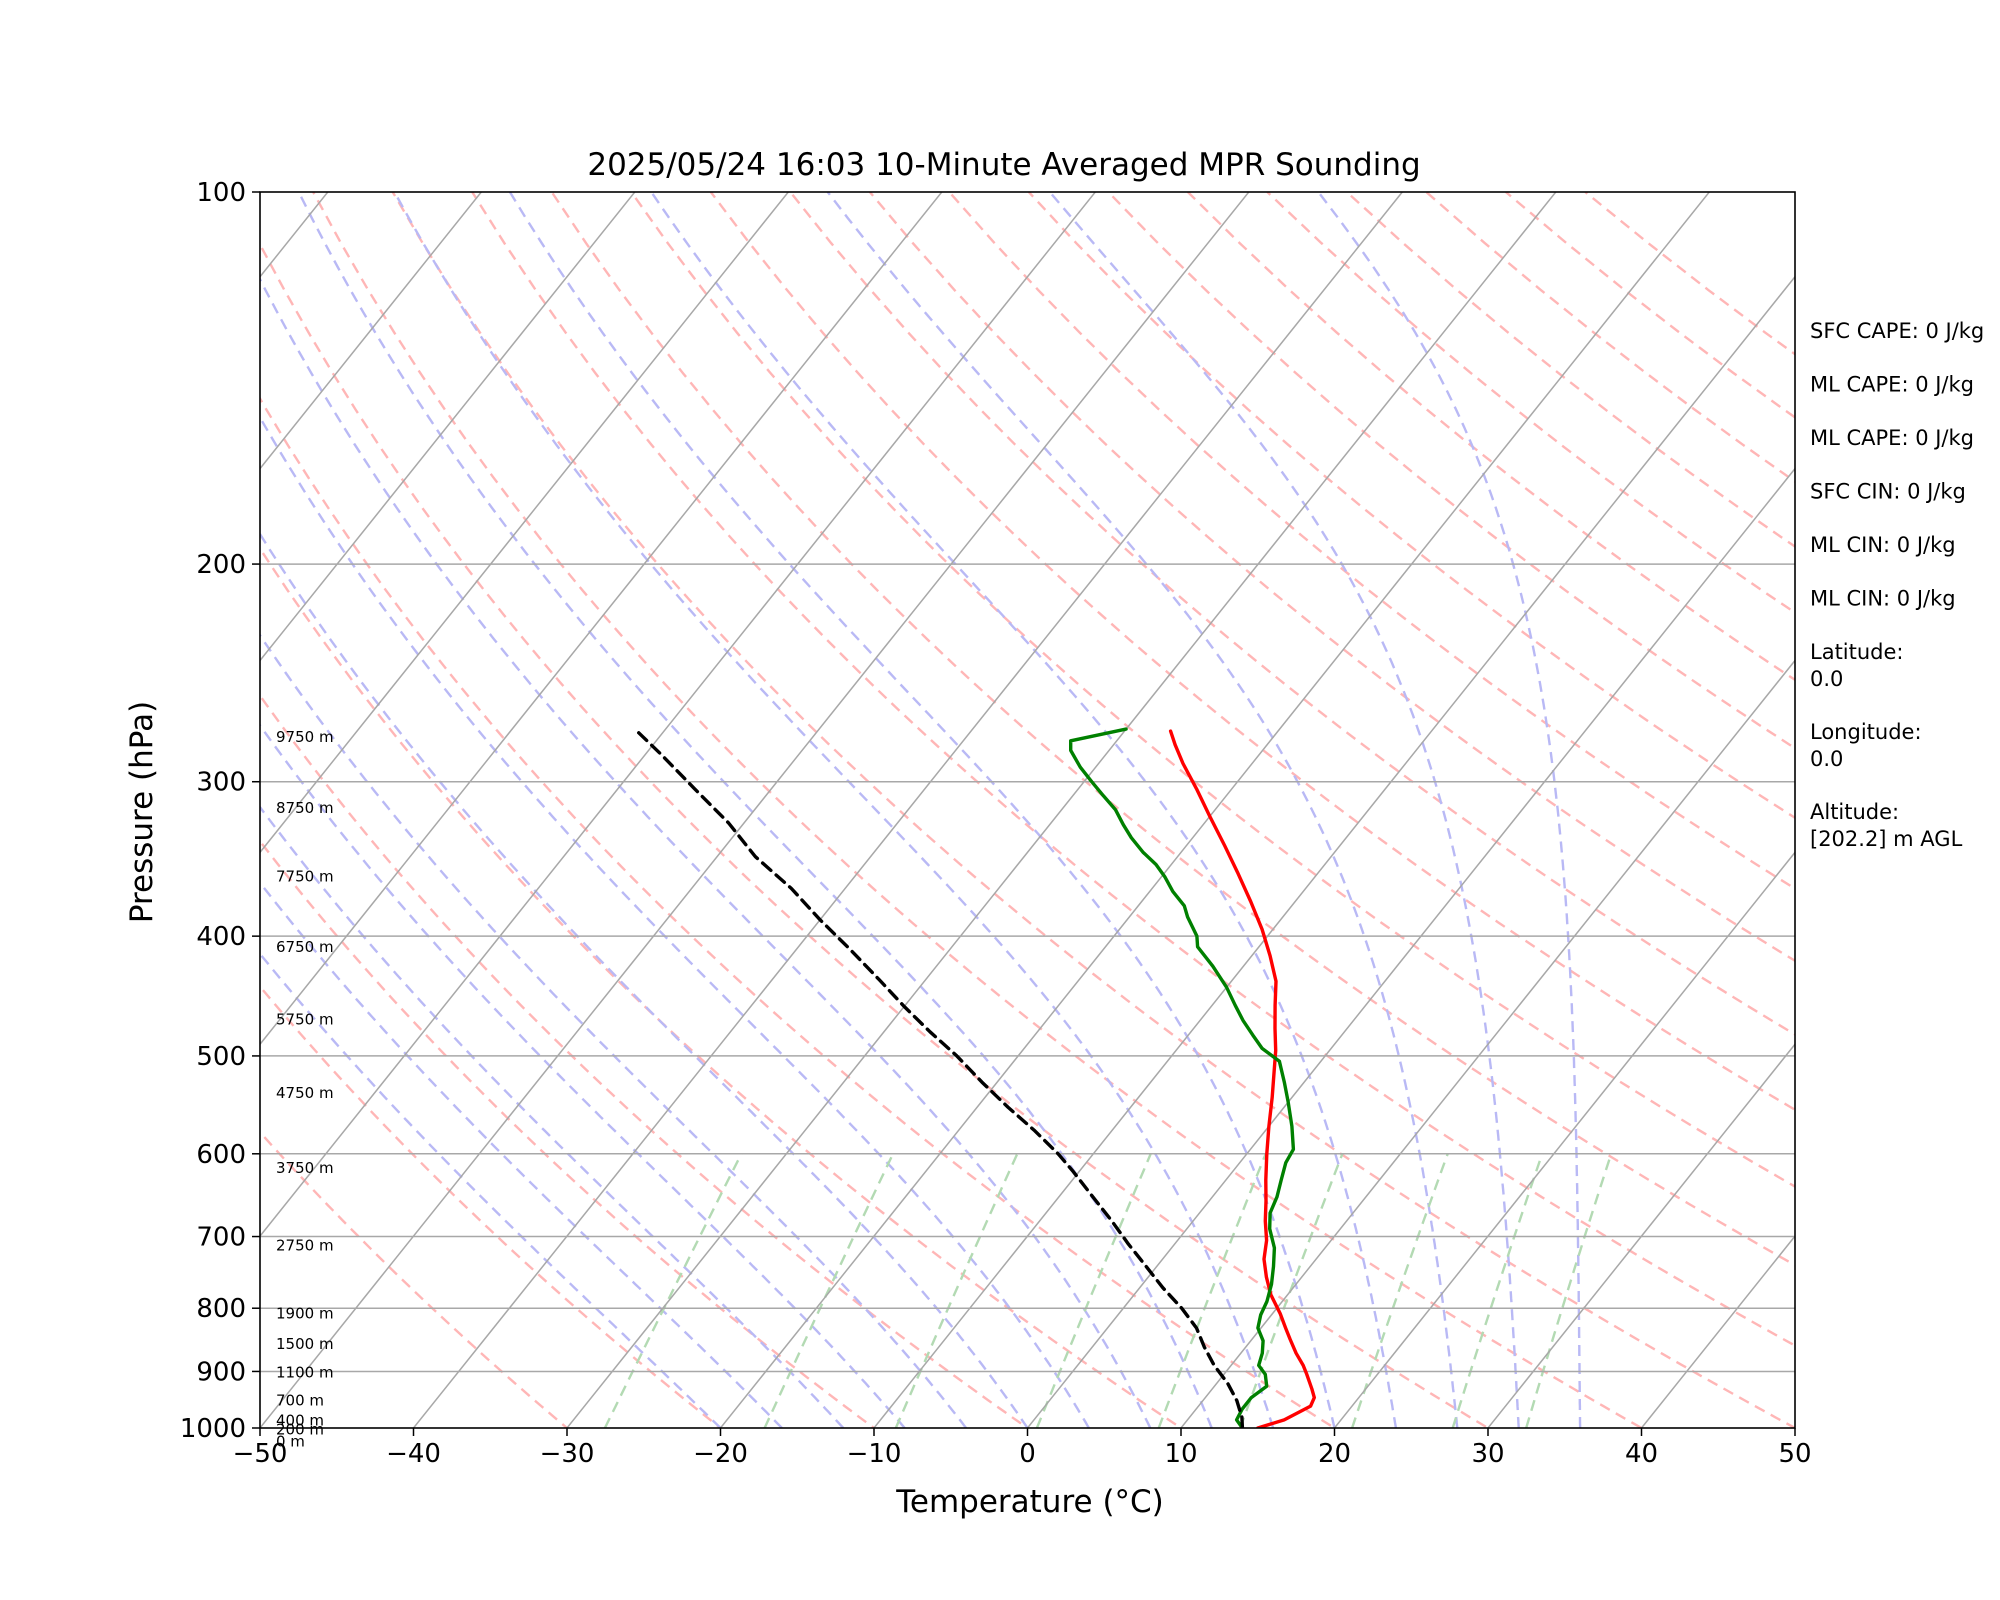  I want to click on x-tick-label: −10, so click(874, 1454).